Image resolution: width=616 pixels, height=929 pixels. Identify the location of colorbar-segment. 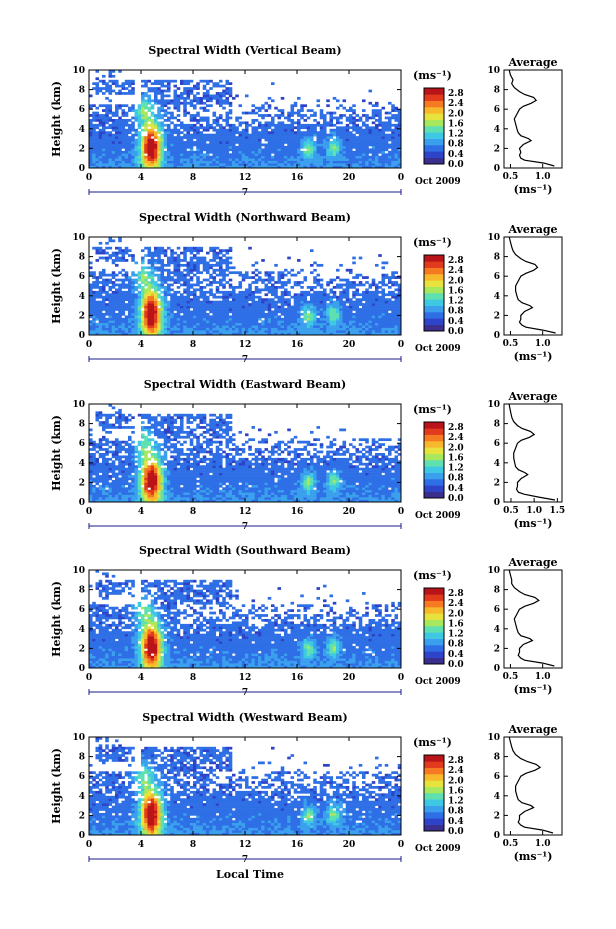
(434, 283).